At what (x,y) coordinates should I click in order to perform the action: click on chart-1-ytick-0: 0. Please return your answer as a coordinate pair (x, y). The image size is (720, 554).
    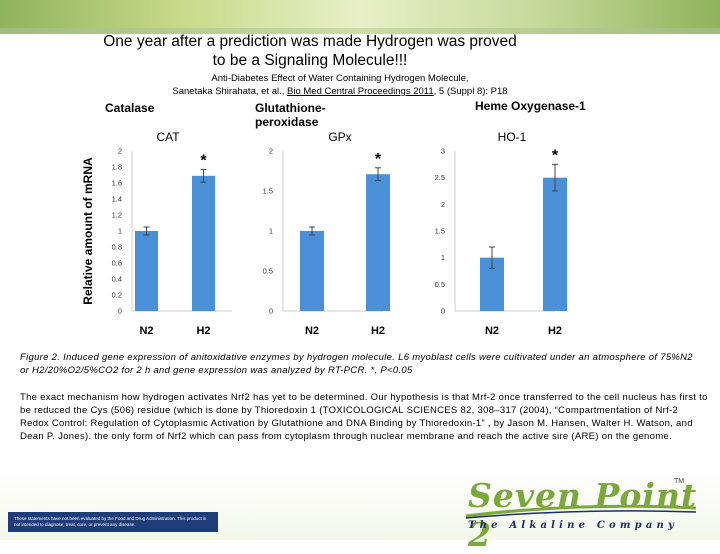
    Looking at the image, I should click on (271, 311).